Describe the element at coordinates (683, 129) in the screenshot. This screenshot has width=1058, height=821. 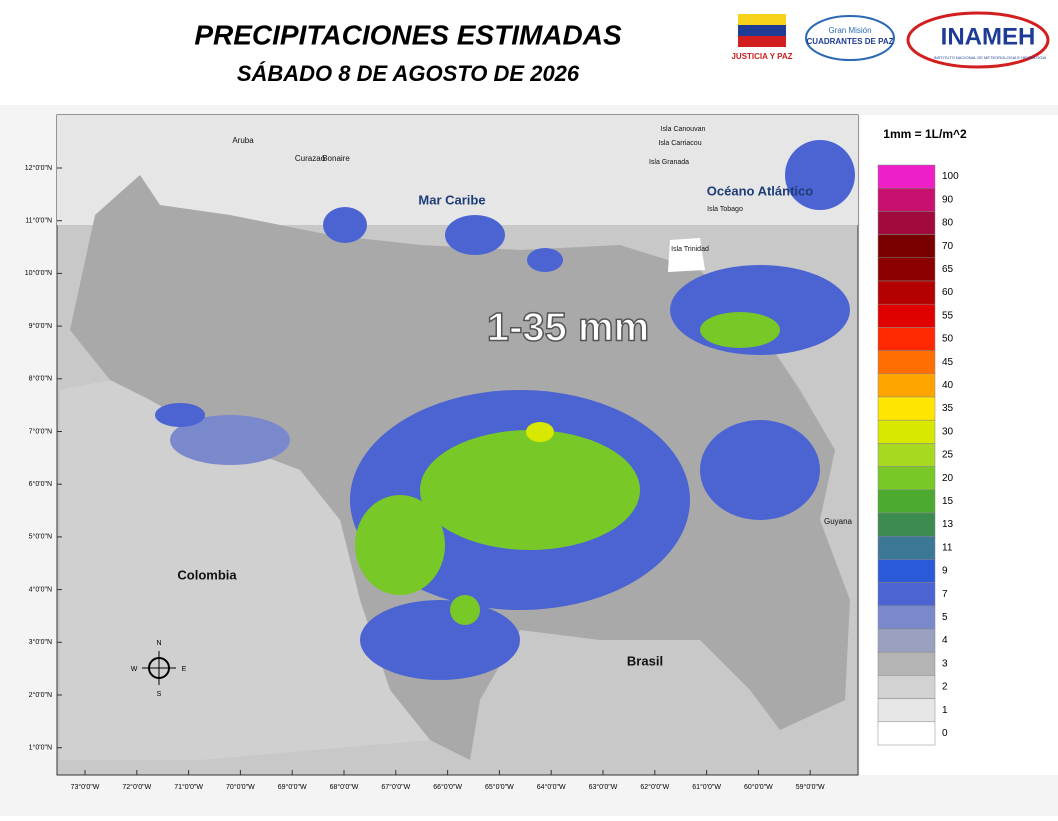
I see `map-label: Isla Canouvan` at that location.